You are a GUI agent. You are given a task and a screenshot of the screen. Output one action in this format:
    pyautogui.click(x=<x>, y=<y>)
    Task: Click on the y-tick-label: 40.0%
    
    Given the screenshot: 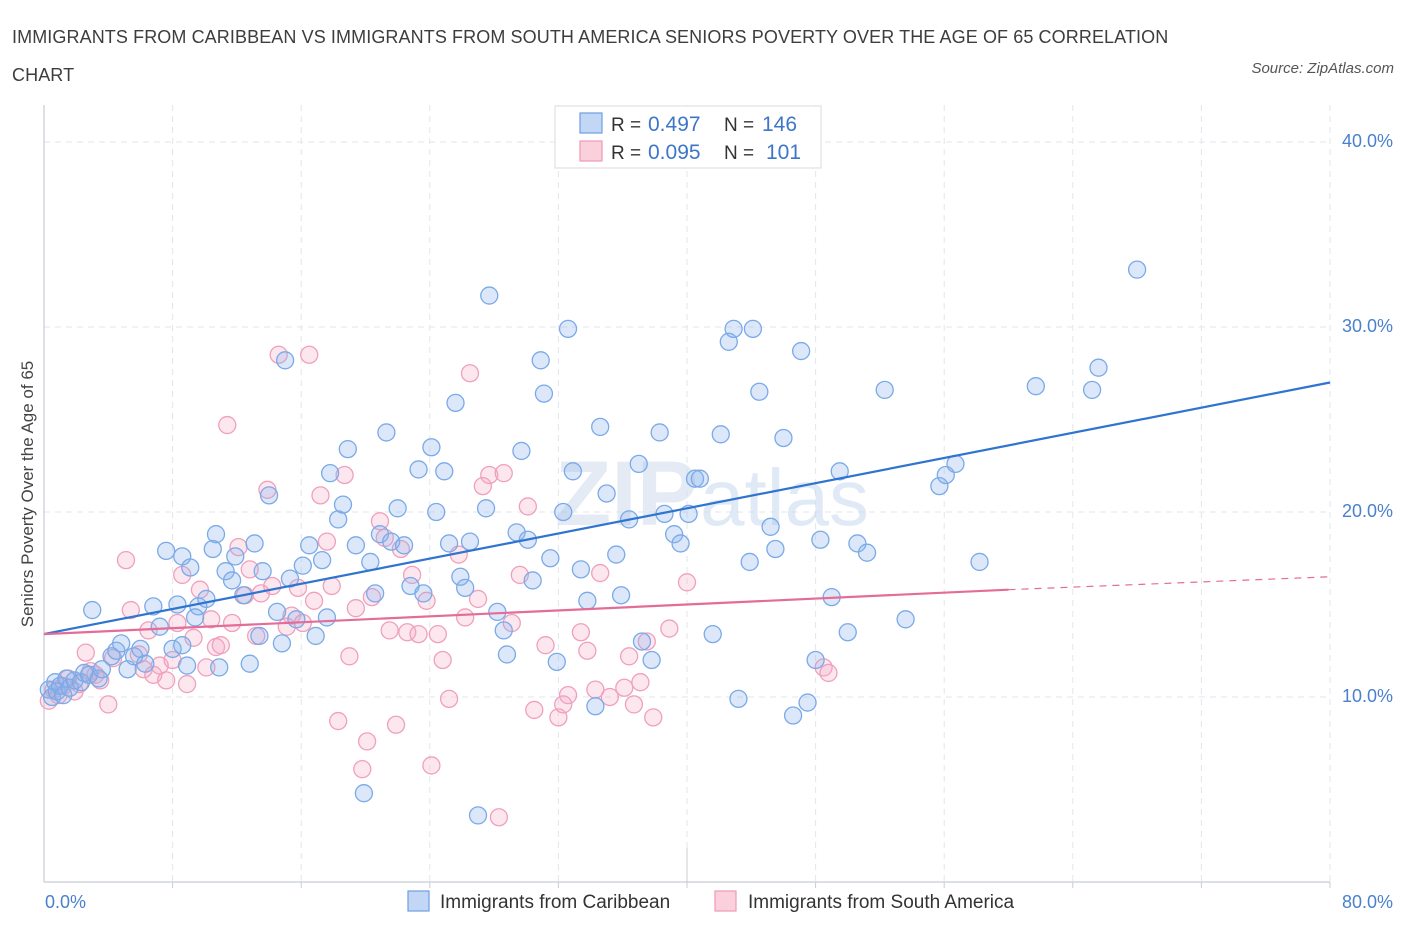 What is the action you would take?
    pyautogui.click(x=1367, y=141)
    